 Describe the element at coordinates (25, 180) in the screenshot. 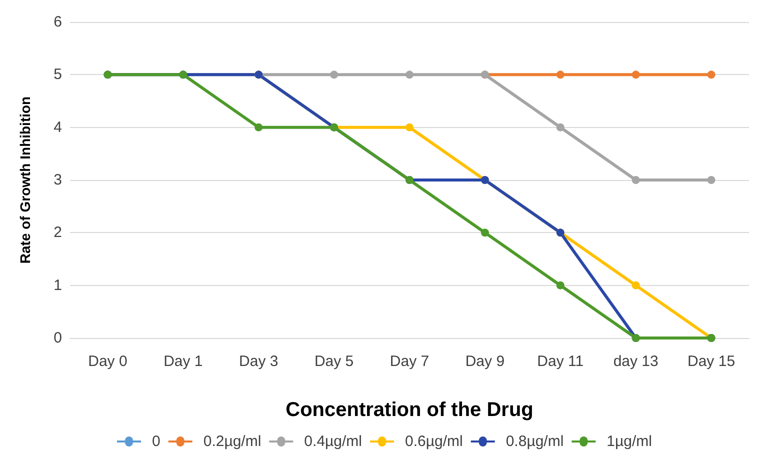

I see `y-axis-title: Rate of Growth Inhibition` at that location.